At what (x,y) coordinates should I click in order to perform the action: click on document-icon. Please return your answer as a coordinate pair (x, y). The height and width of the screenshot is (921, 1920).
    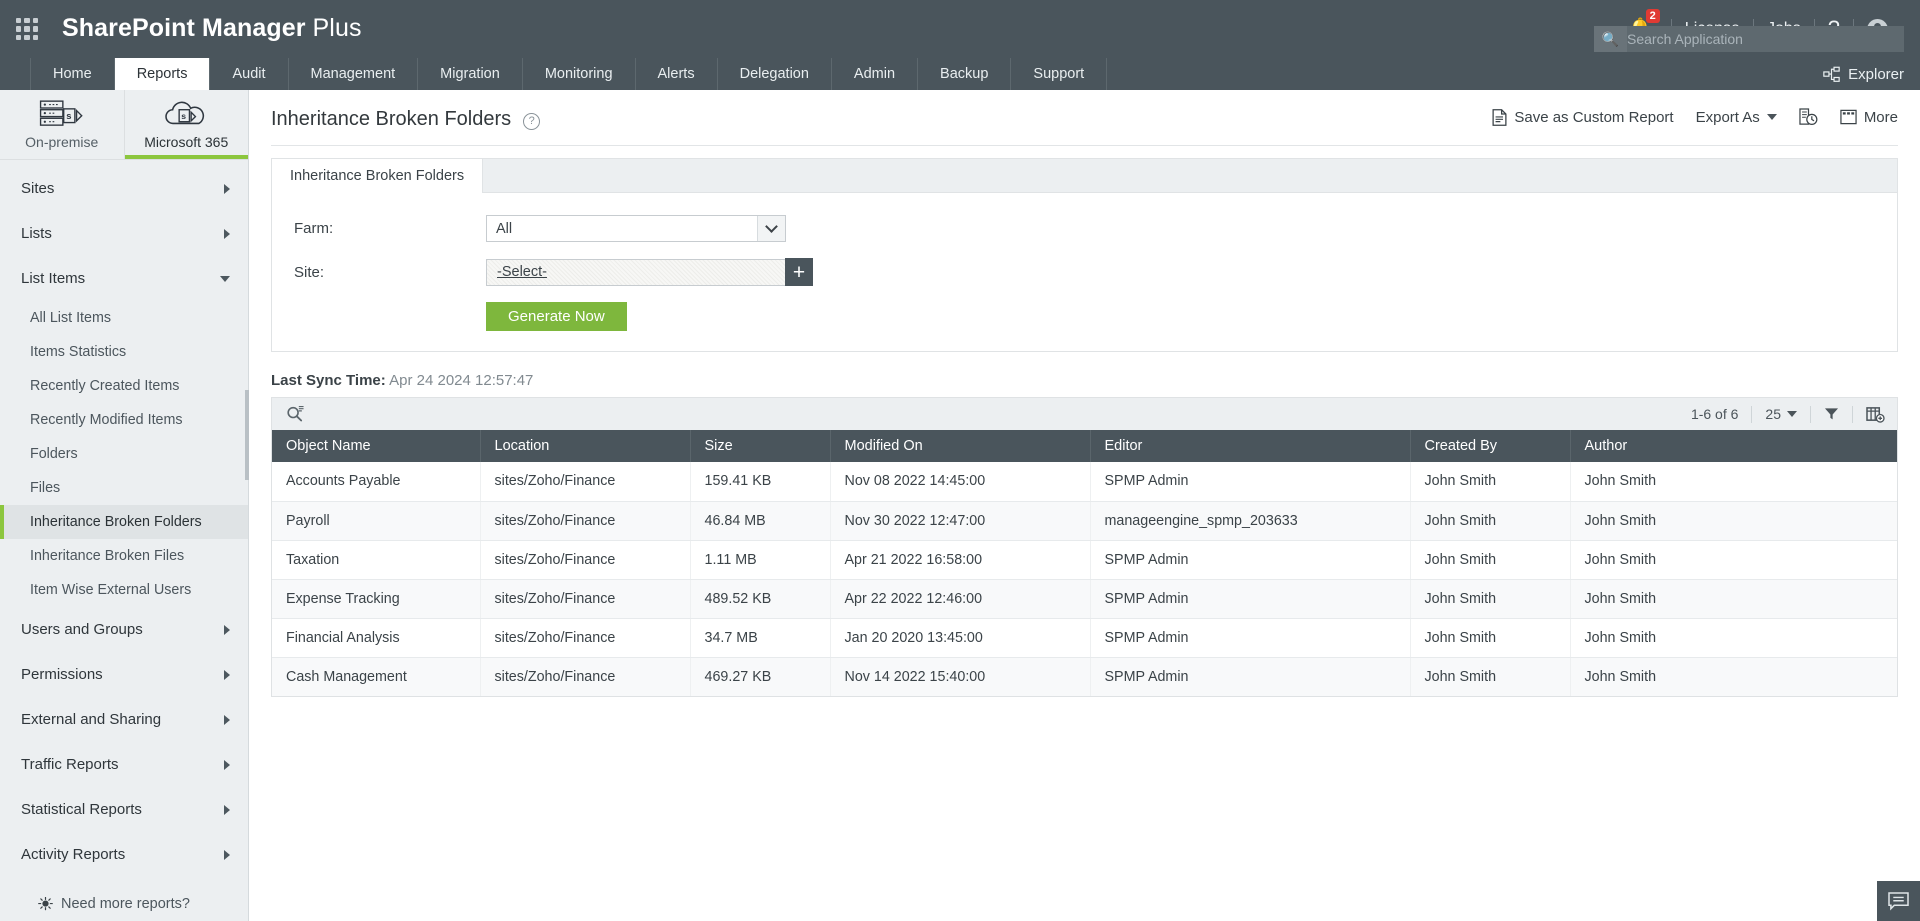
    Looking at the image, I should click on (1499, 117).